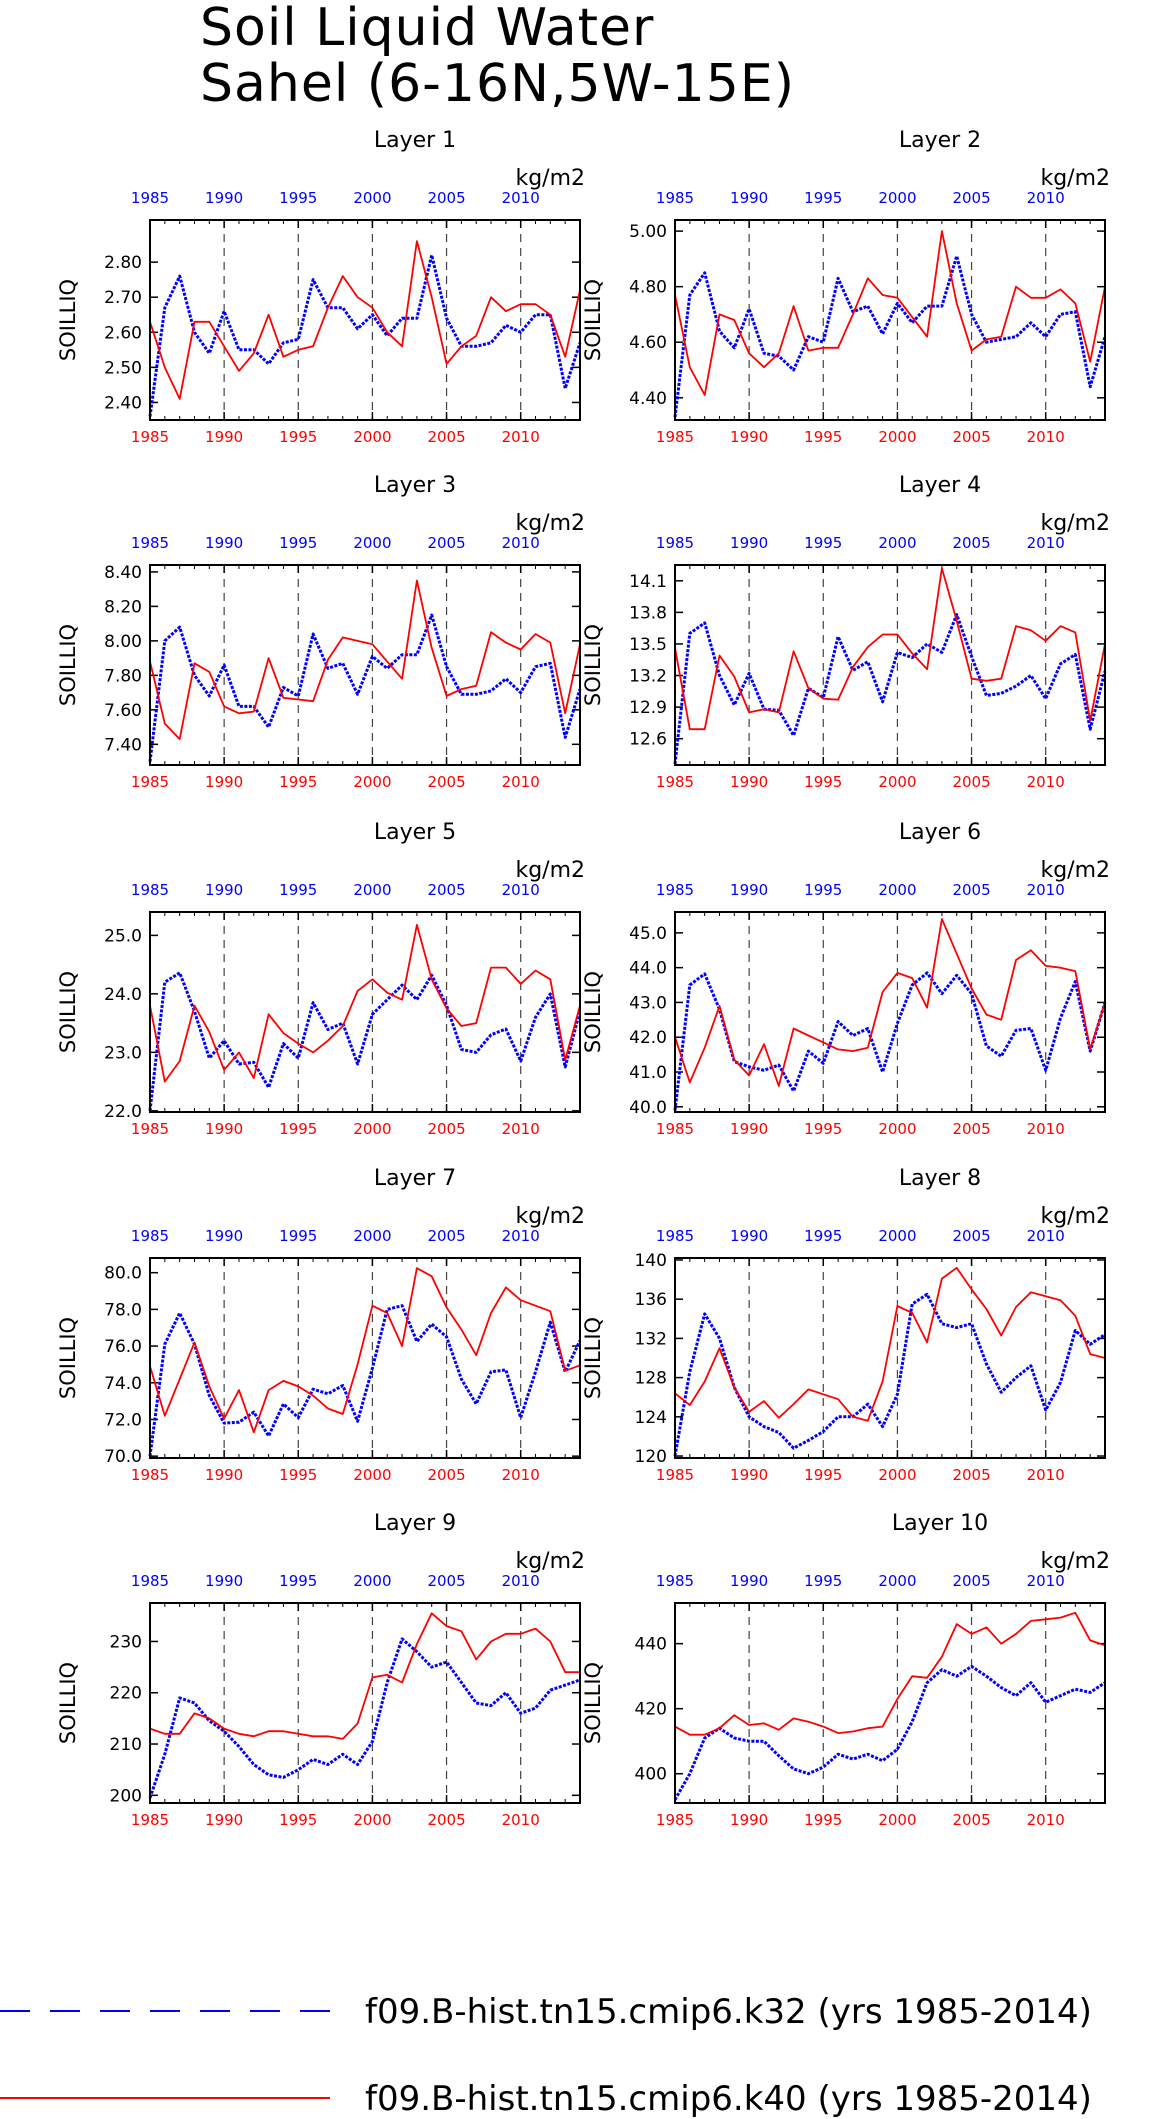 Image resolution: width=1155 pixels, height=2119 pixels. I want to click on panel-7-xtick-label-top-2010: 2010, so click(521, 1236).